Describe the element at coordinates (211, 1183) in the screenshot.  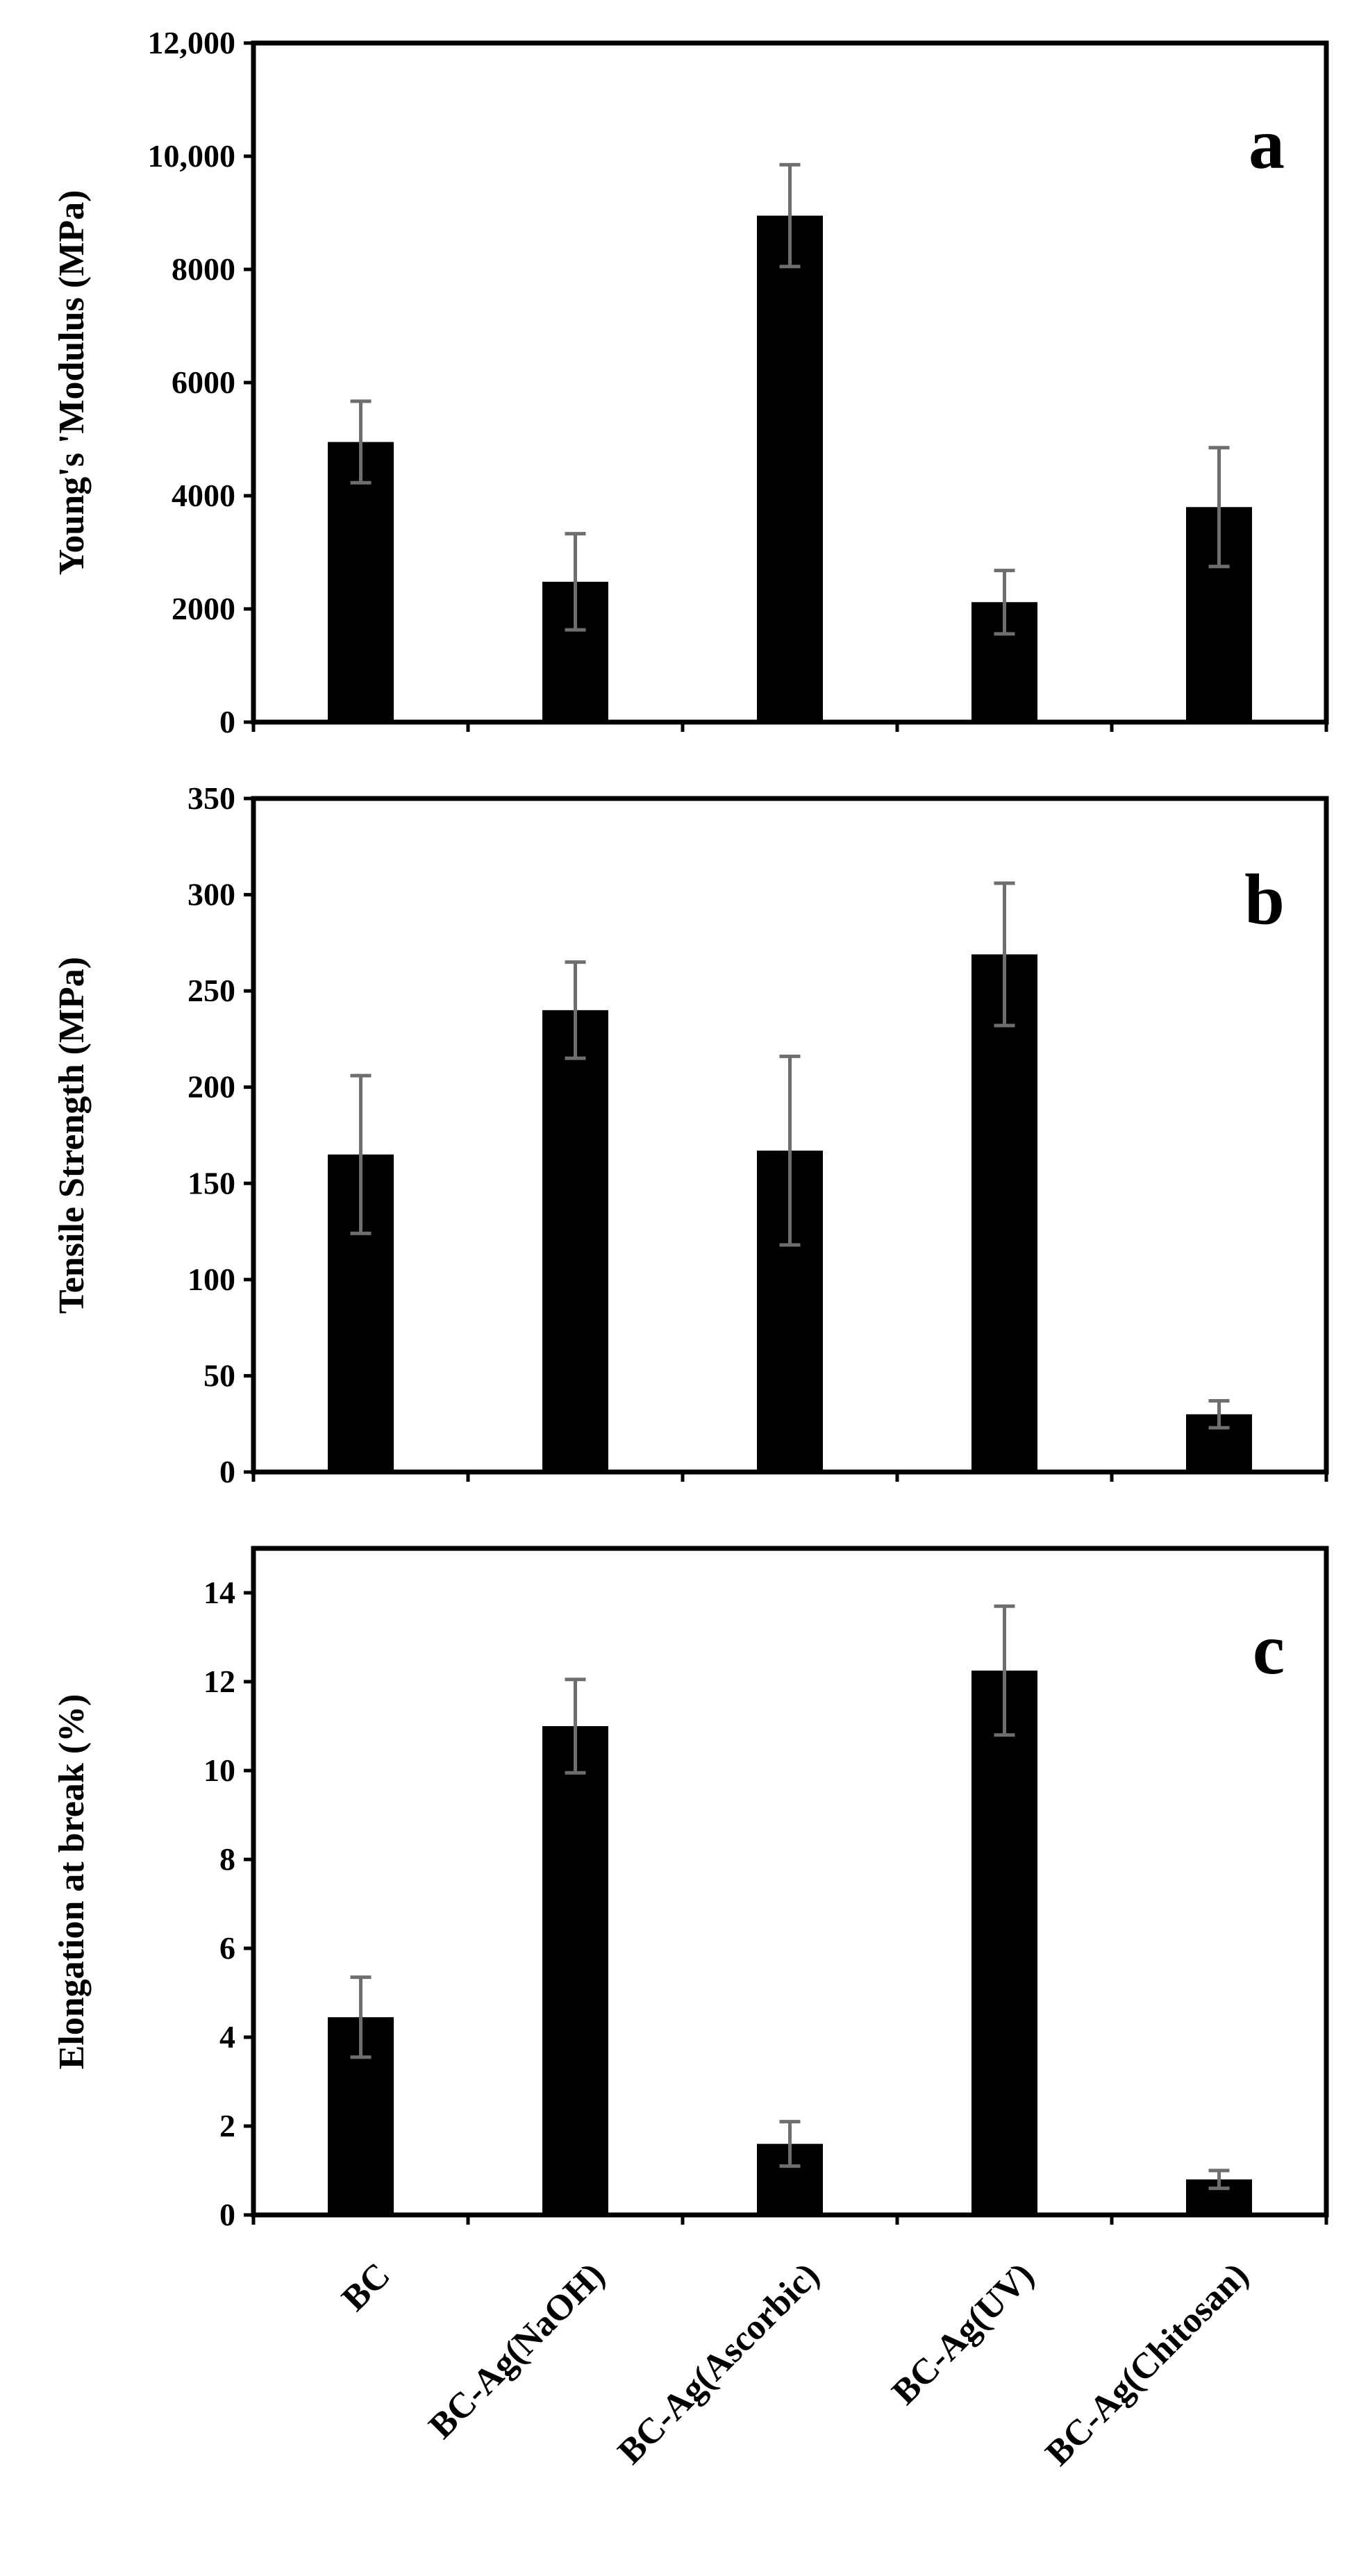
I see `y-tick-label: 150` at that location.